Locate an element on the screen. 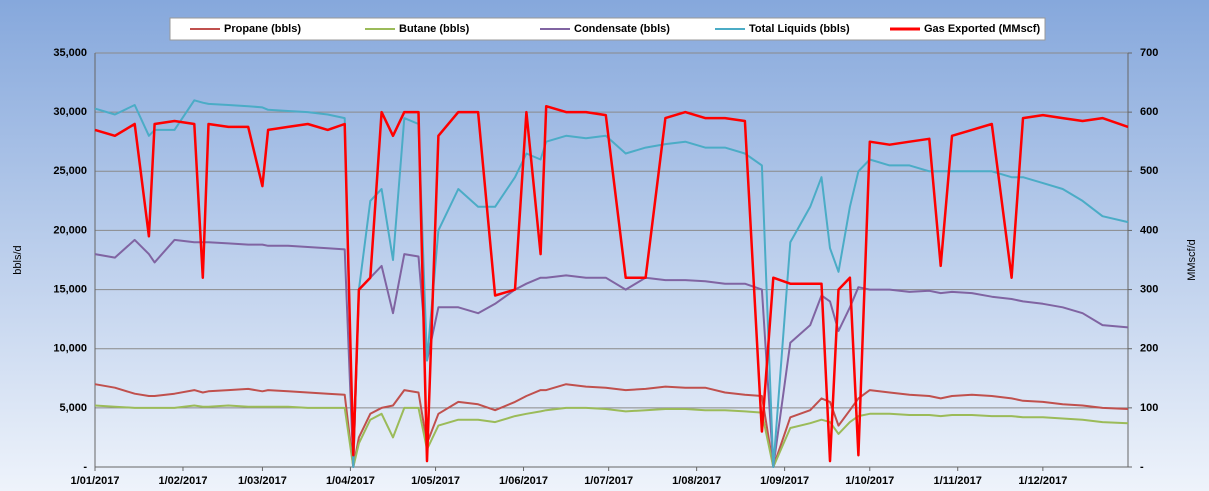  legend-box is located at coordinates (607, 29).